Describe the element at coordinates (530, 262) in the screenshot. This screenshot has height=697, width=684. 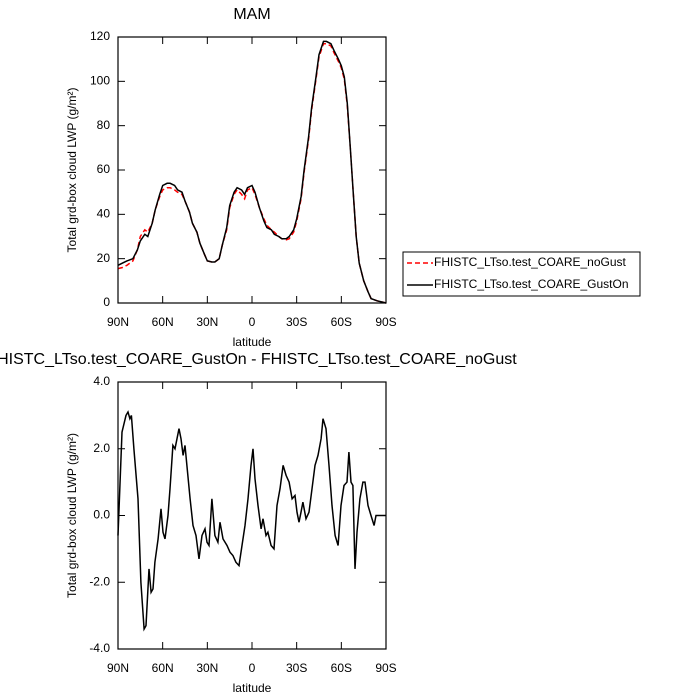
I see `legend-label: FHISTC_LTso.test_COARE_noGust` at that location.